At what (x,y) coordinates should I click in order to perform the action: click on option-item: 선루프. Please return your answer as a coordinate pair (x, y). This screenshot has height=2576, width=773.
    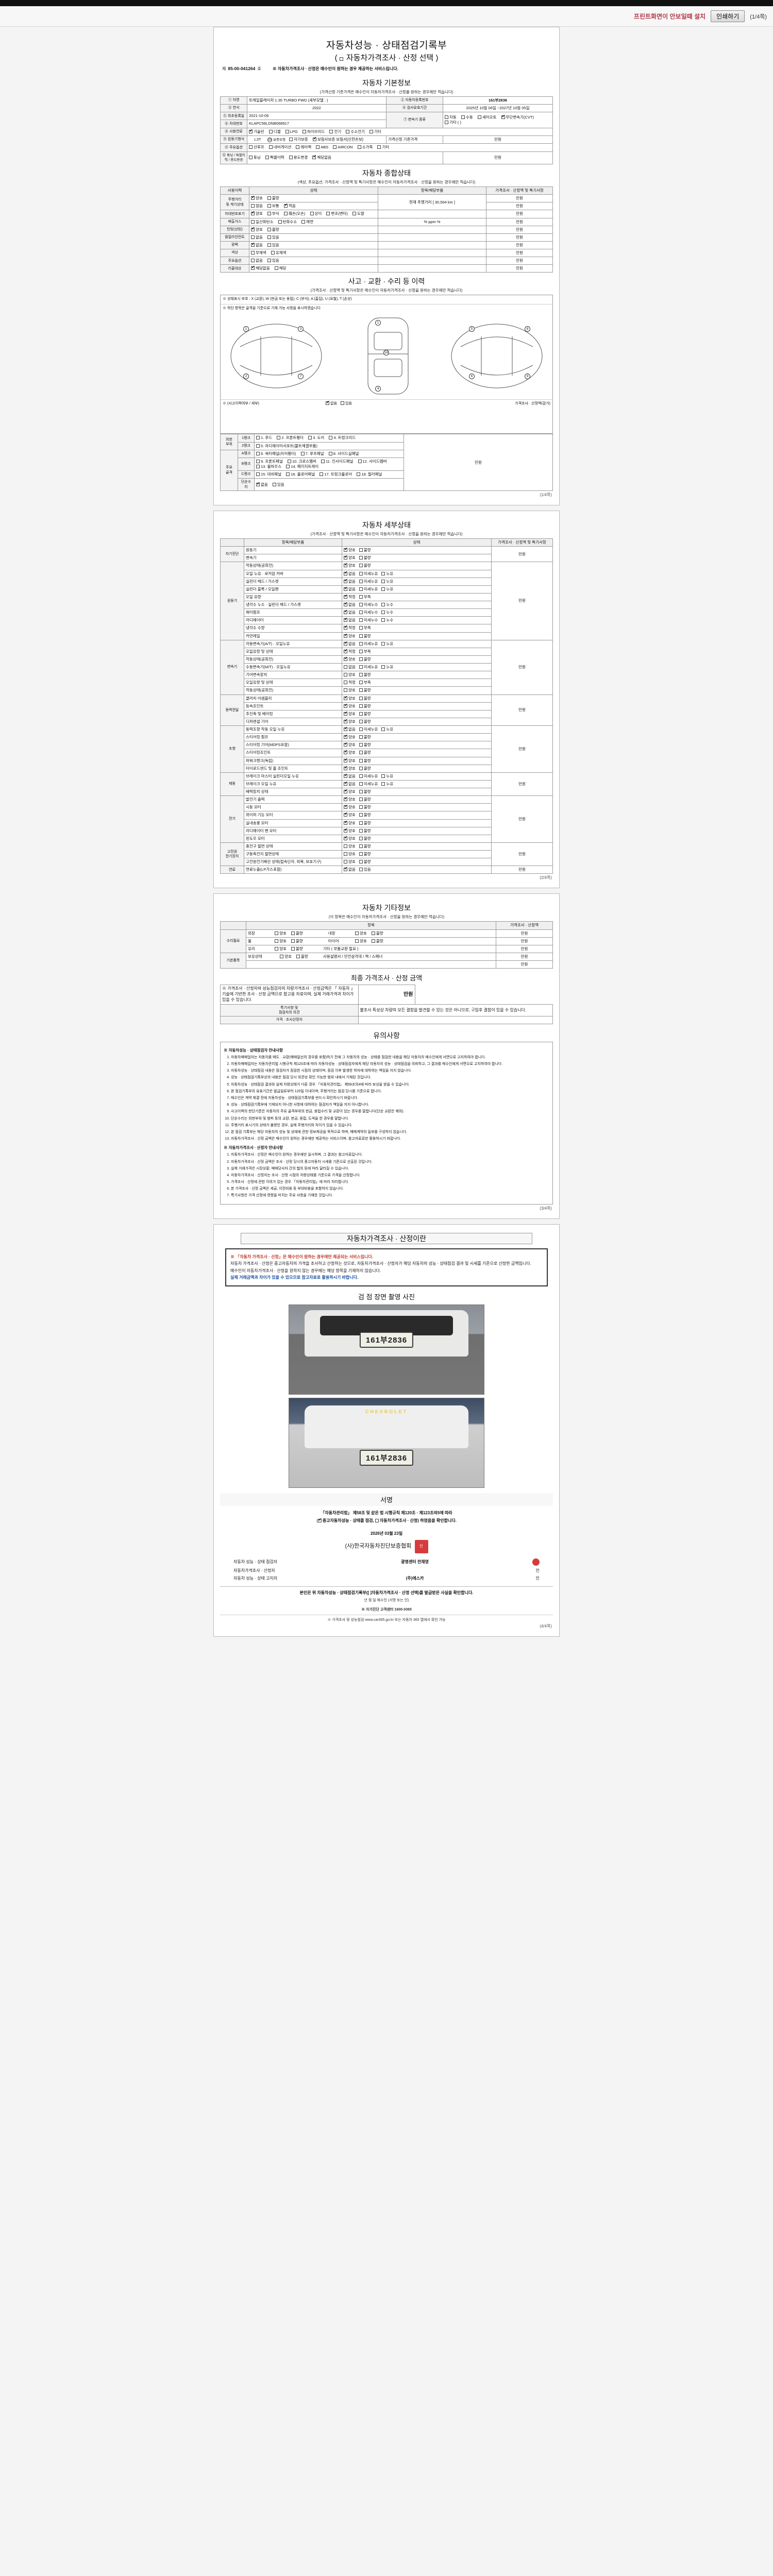
    Looking at the image, I should click on (256, 148).